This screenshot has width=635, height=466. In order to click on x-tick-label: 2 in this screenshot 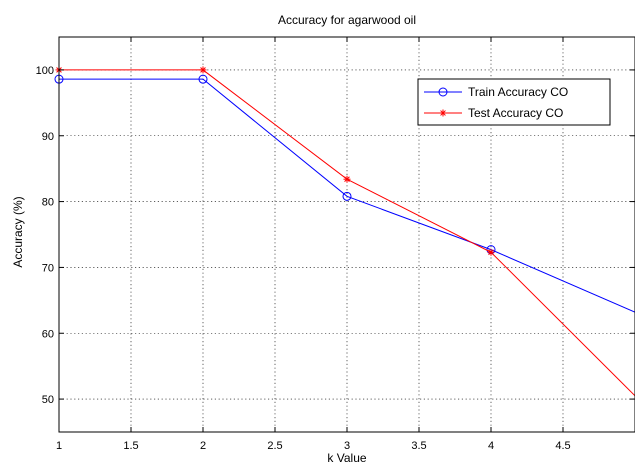, I will do `click(203, 446)`.